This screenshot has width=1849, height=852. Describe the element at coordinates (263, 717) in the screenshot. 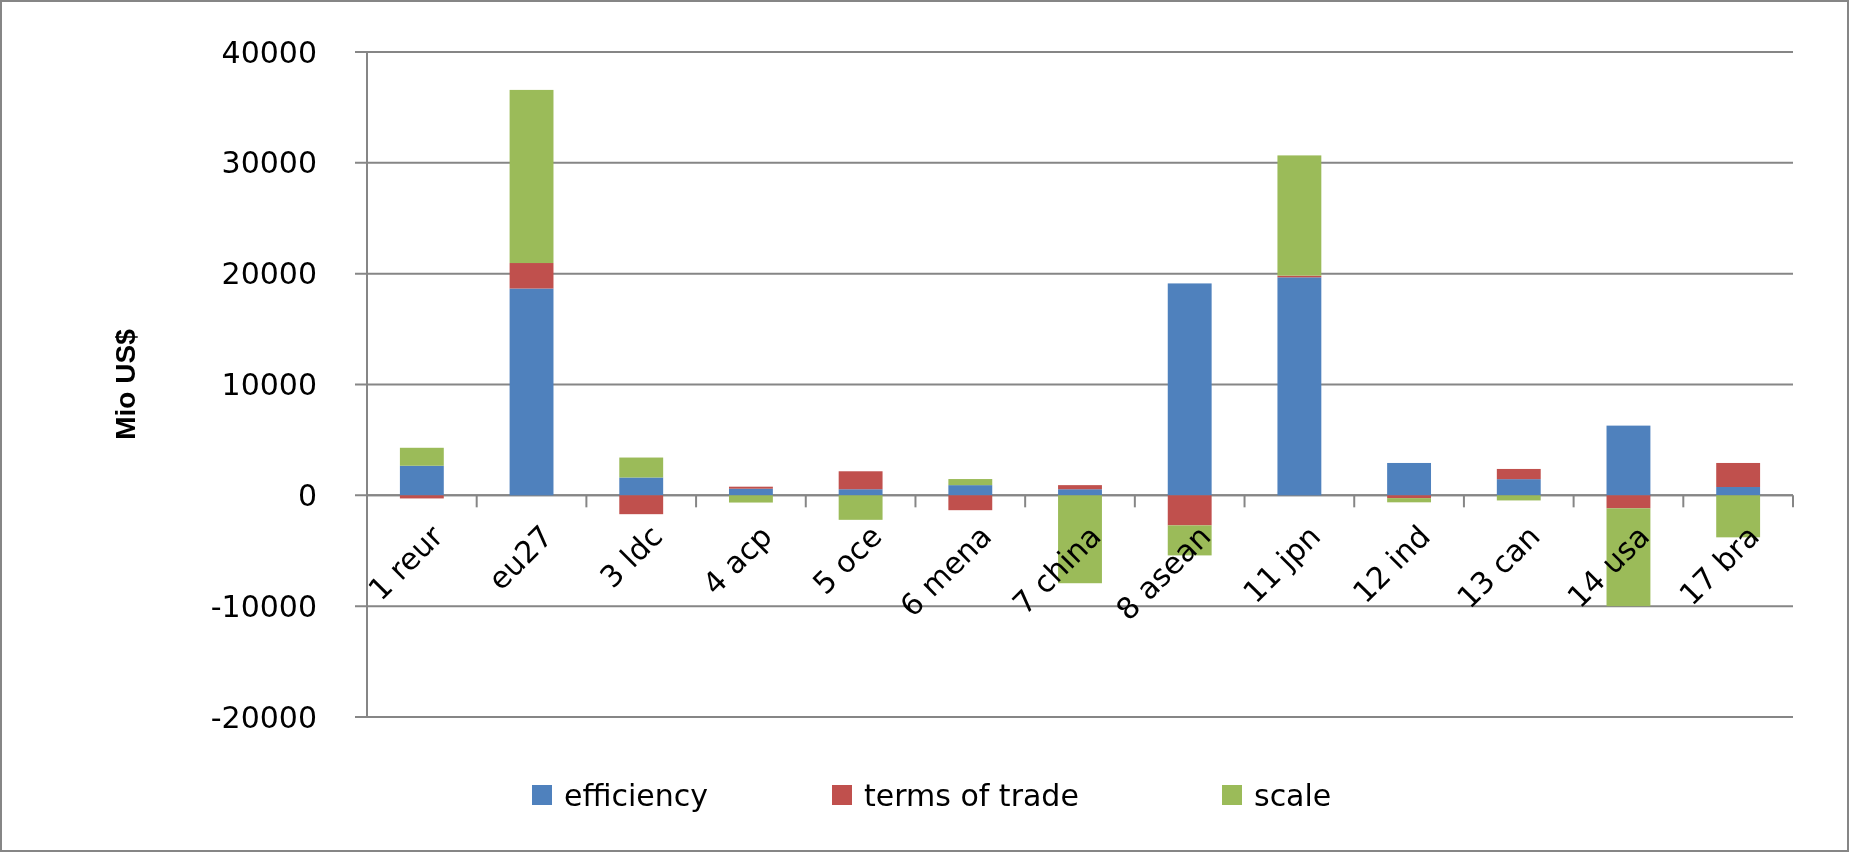

I see `y-tick-label: -20000` at that location.